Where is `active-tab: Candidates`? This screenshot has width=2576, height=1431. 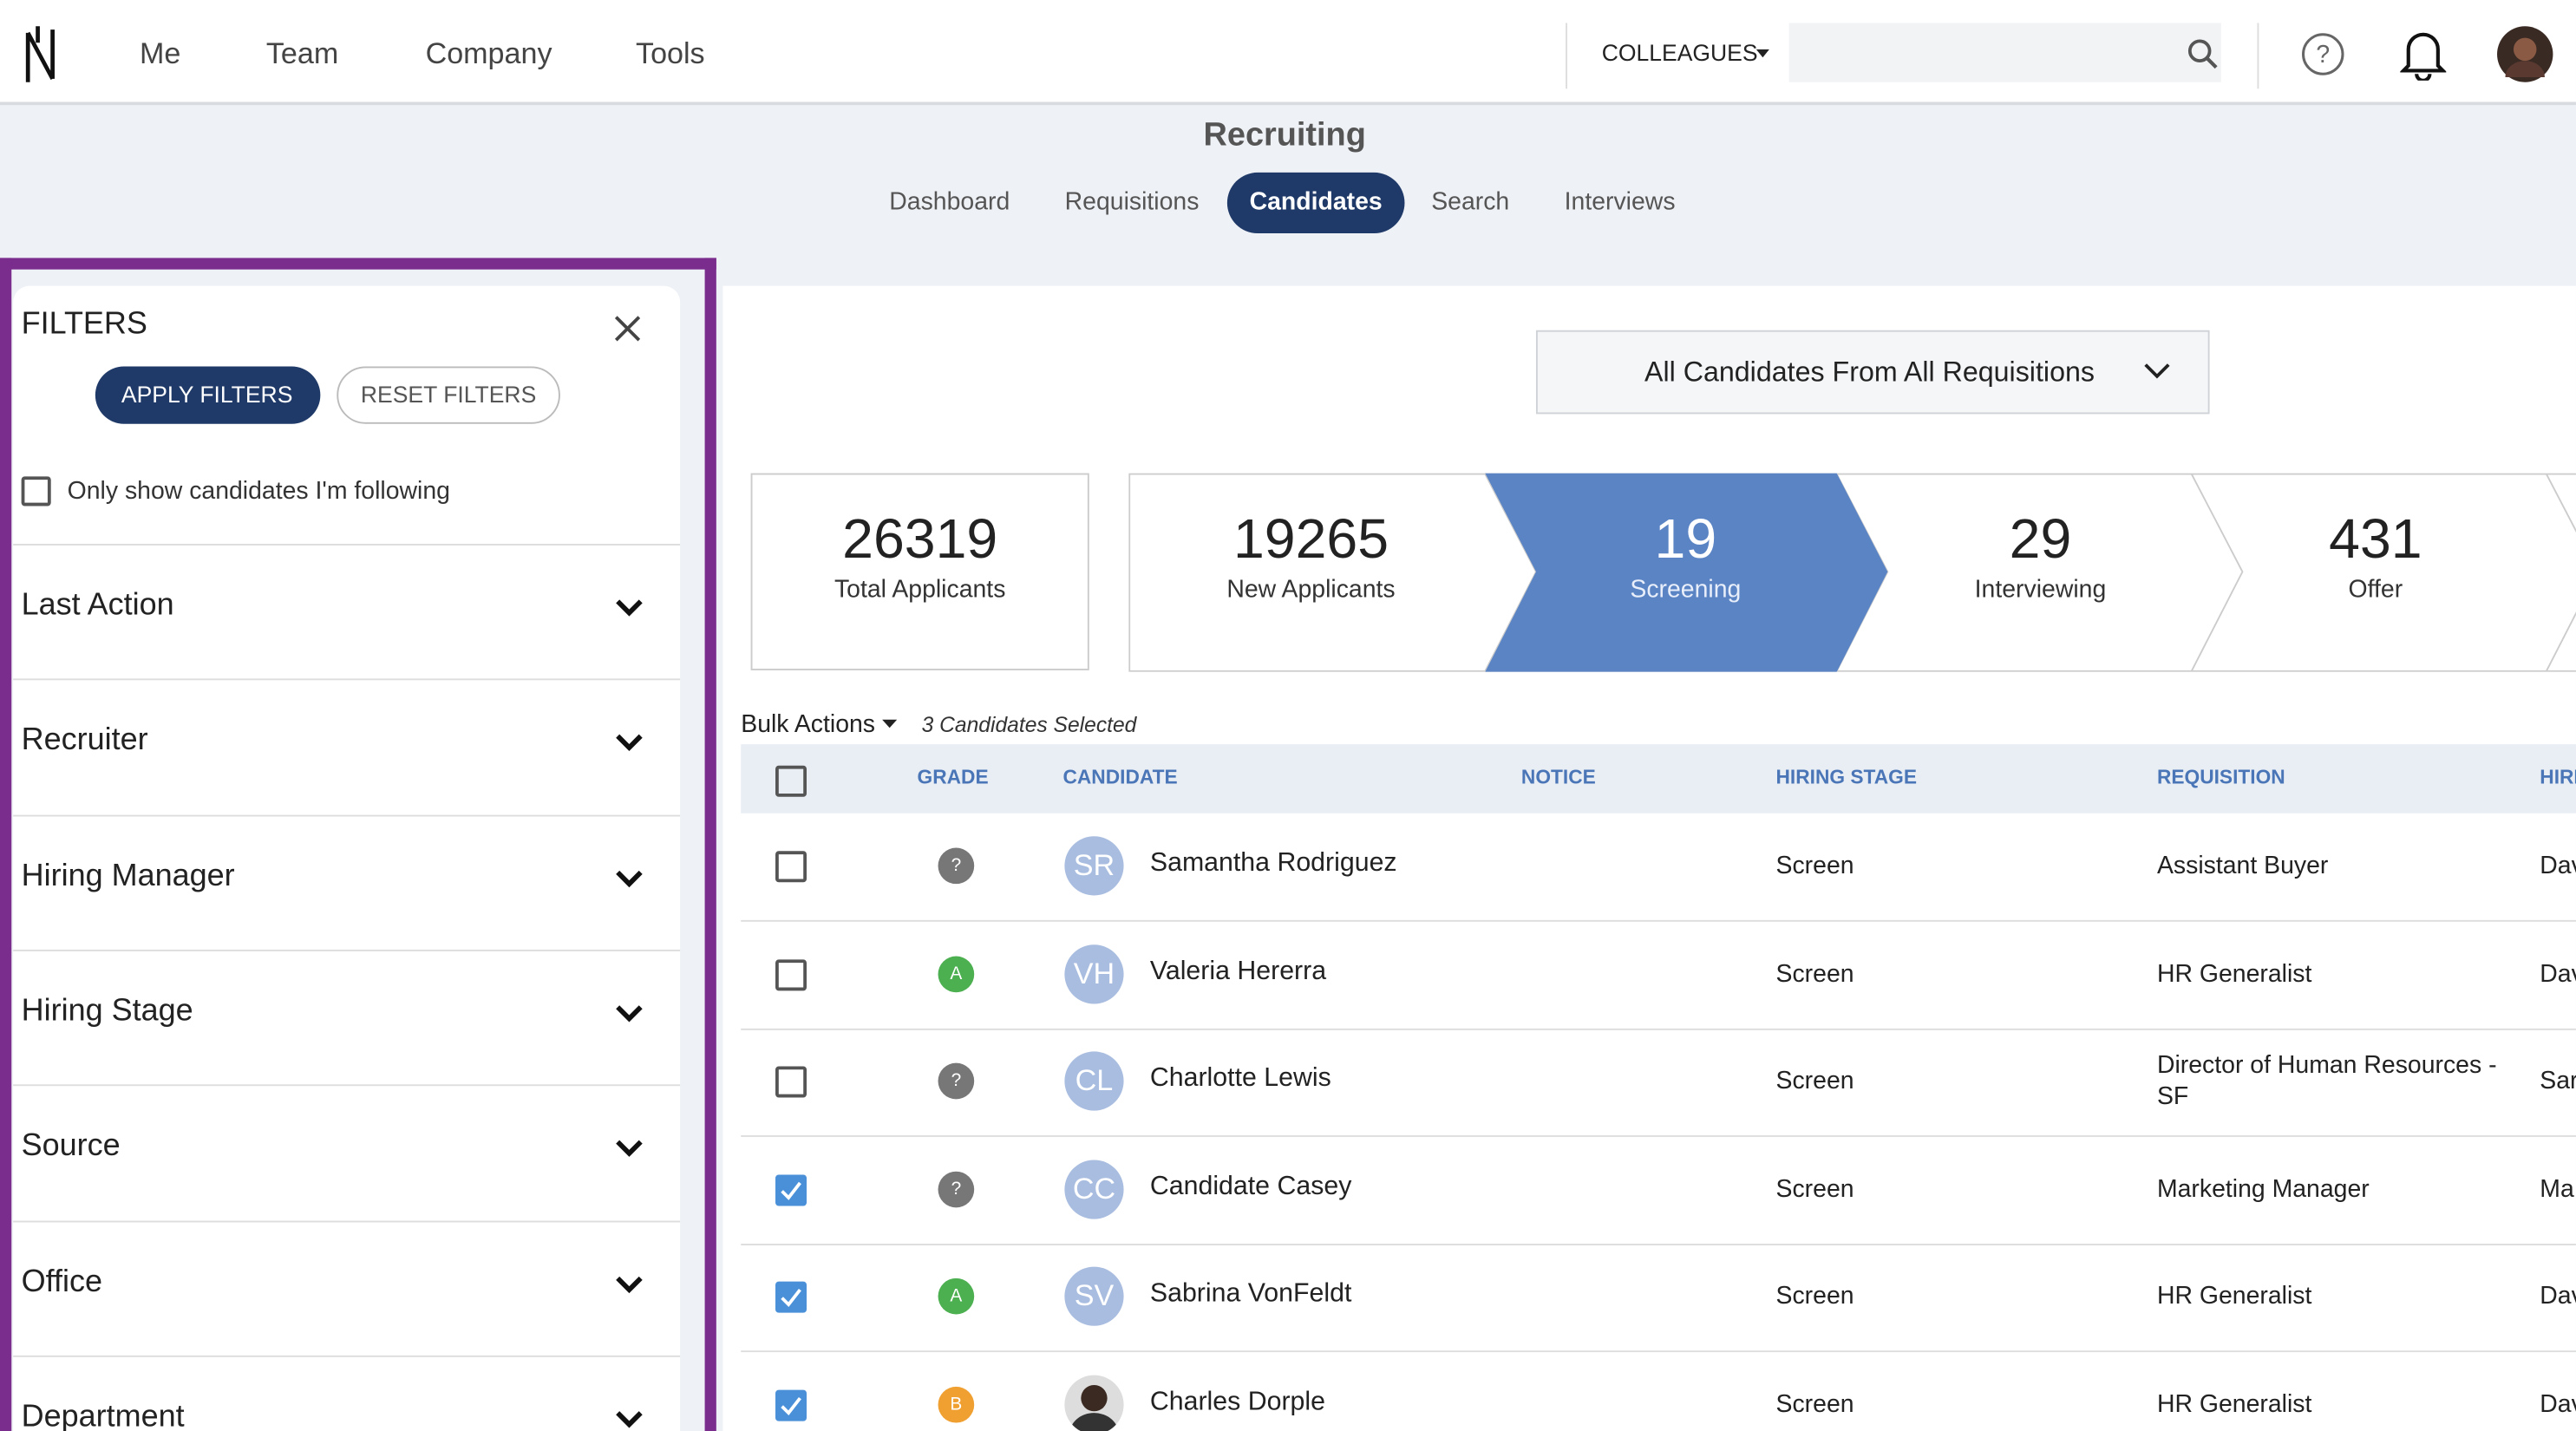 active-tab: Candidates is located at coordinates (1316, 202).